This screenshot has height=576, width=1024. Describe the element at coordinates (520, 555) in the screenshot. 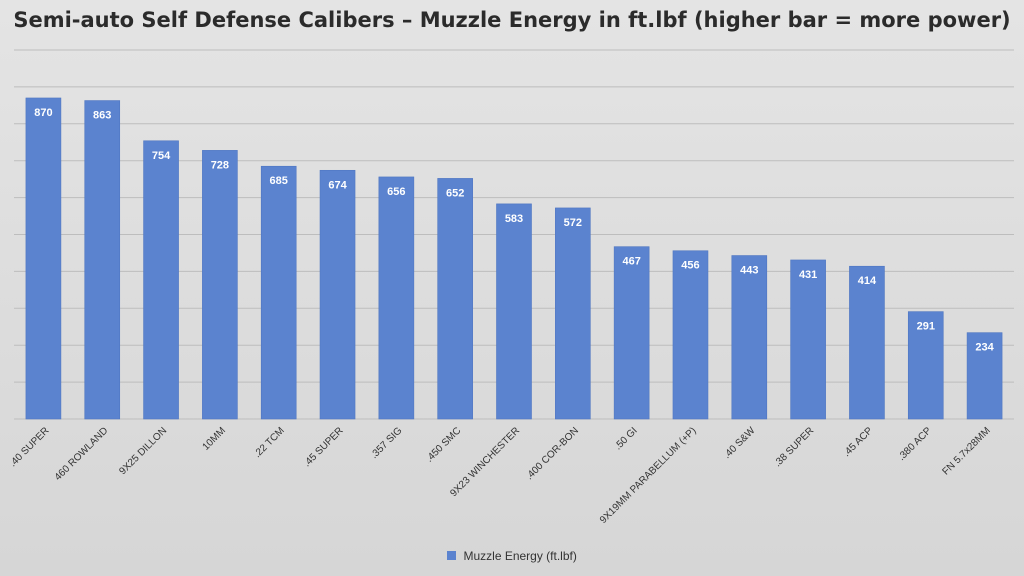

I see `legend-label: Muzzle Energy (ft.lbf)` at that location.